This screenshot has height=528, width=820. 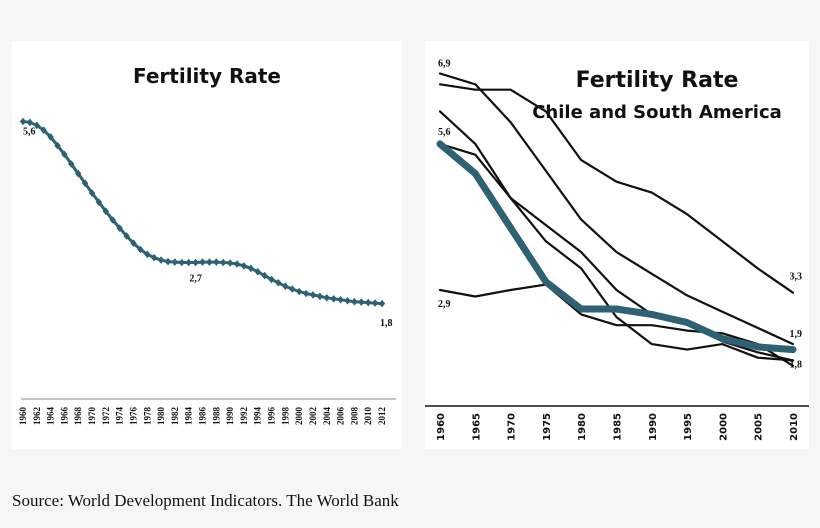 I want to click on x-tick-label: 2005, so click(x=759, y=427).